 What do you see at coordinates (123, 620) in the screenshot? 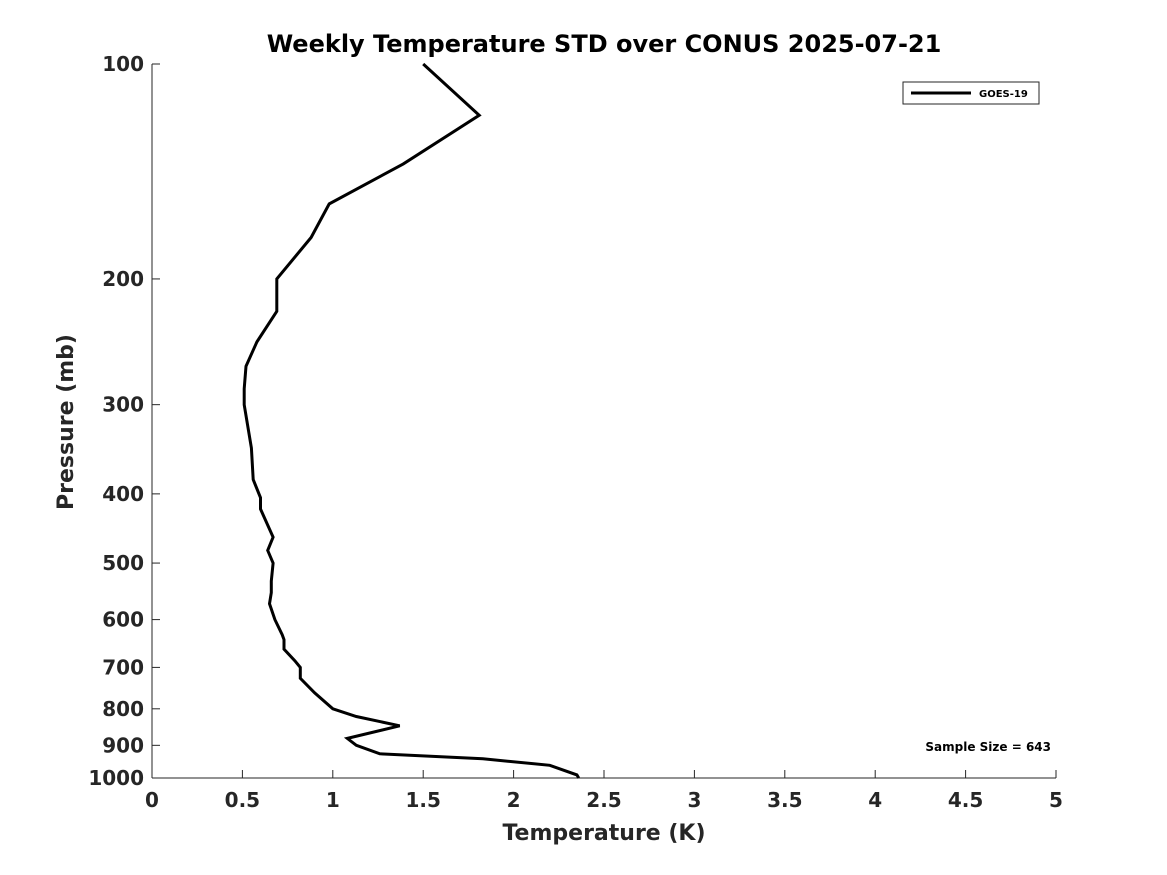
I see `y-tick-label: 600` at bounding box center [123, 620].